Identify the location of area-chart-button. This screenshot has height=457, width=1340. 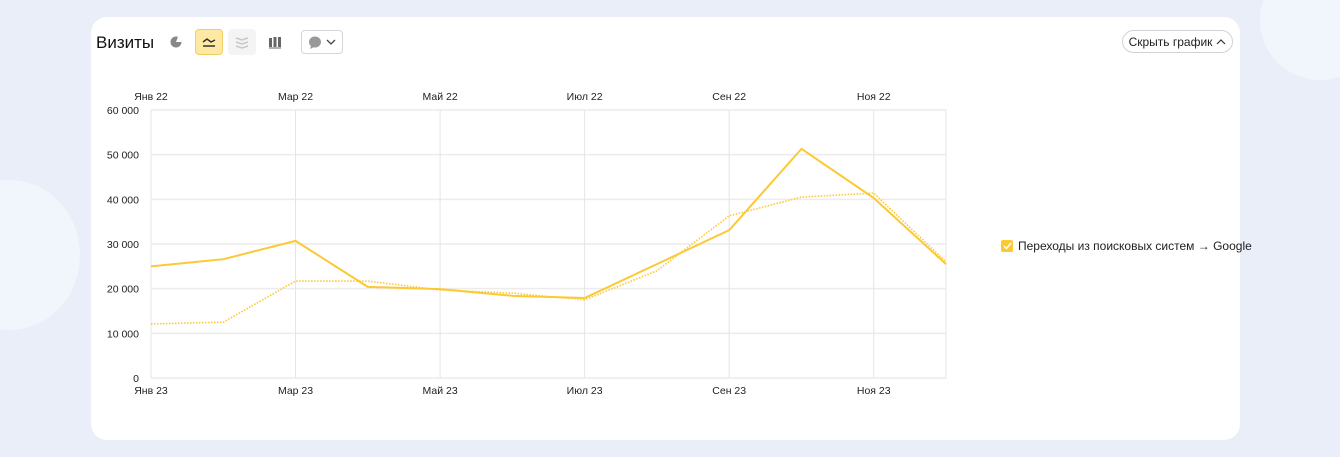
(242, 42).